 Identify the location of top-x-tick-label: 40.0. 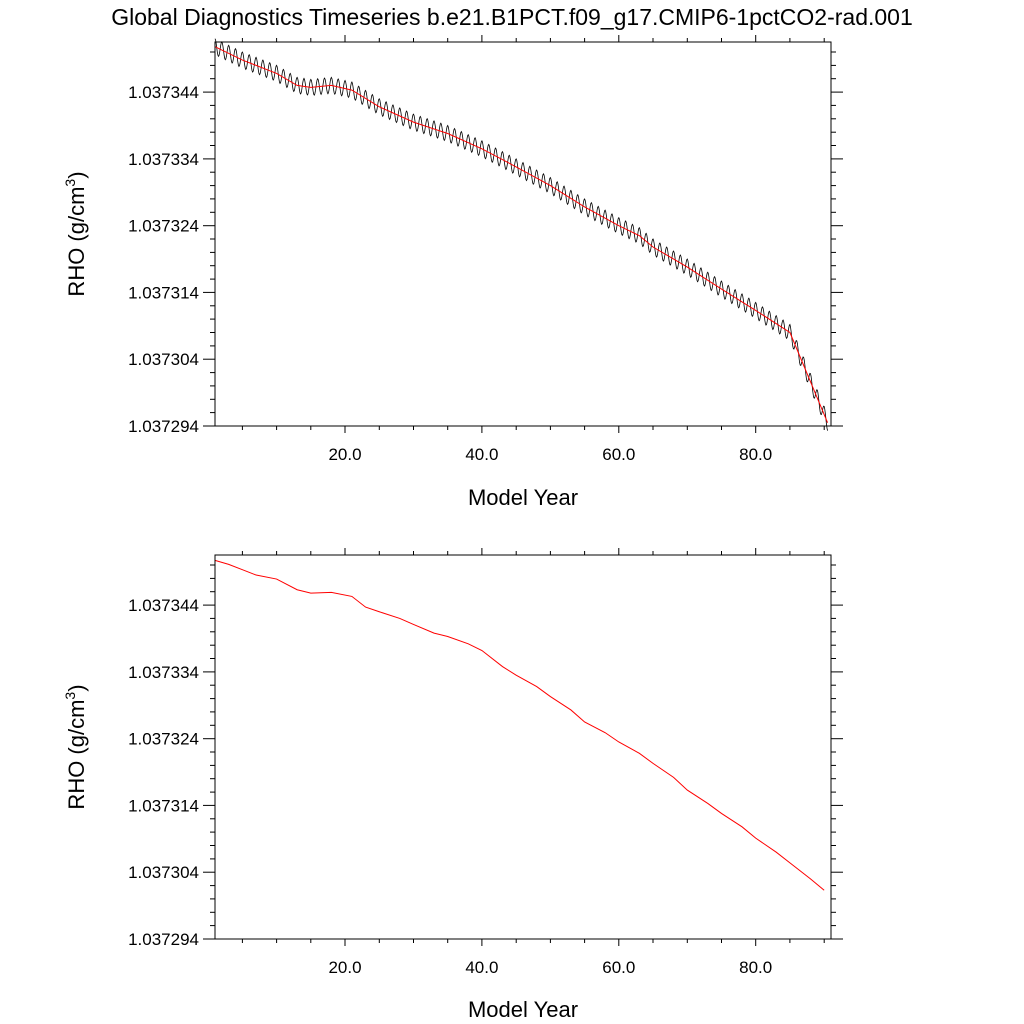
(481, 454).